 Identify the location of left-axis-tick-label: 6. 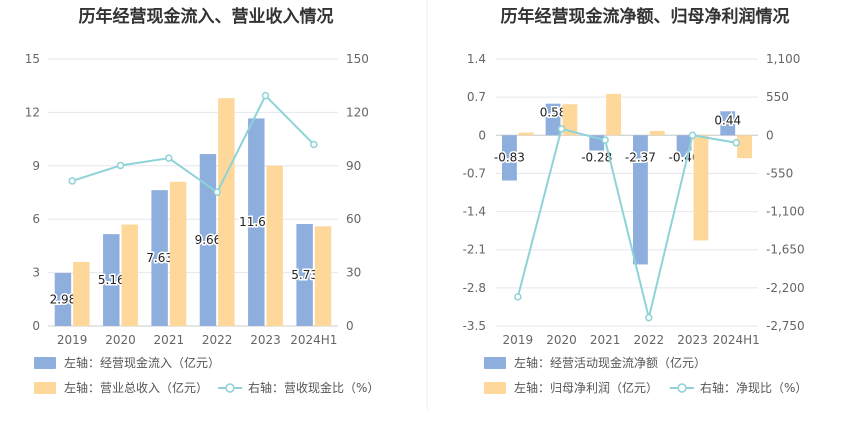
(36, 219).